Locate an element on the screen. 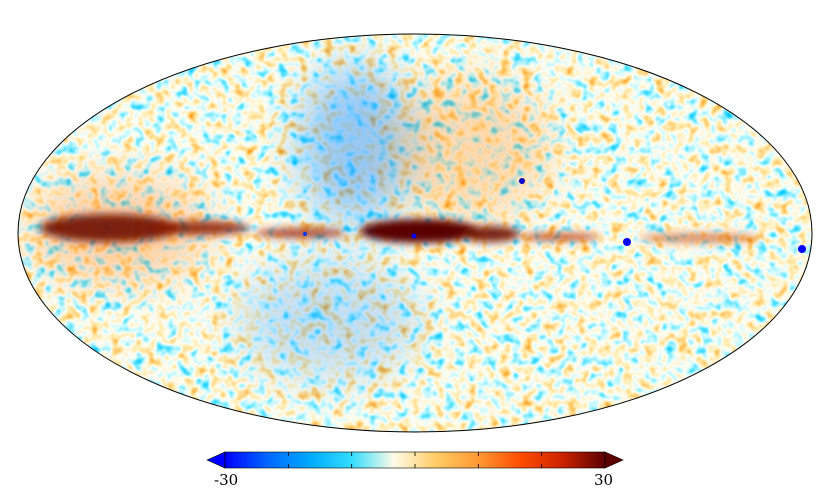 This screenshot has width=830, height=498. cold-region-south is located at coordinates (330, 320).